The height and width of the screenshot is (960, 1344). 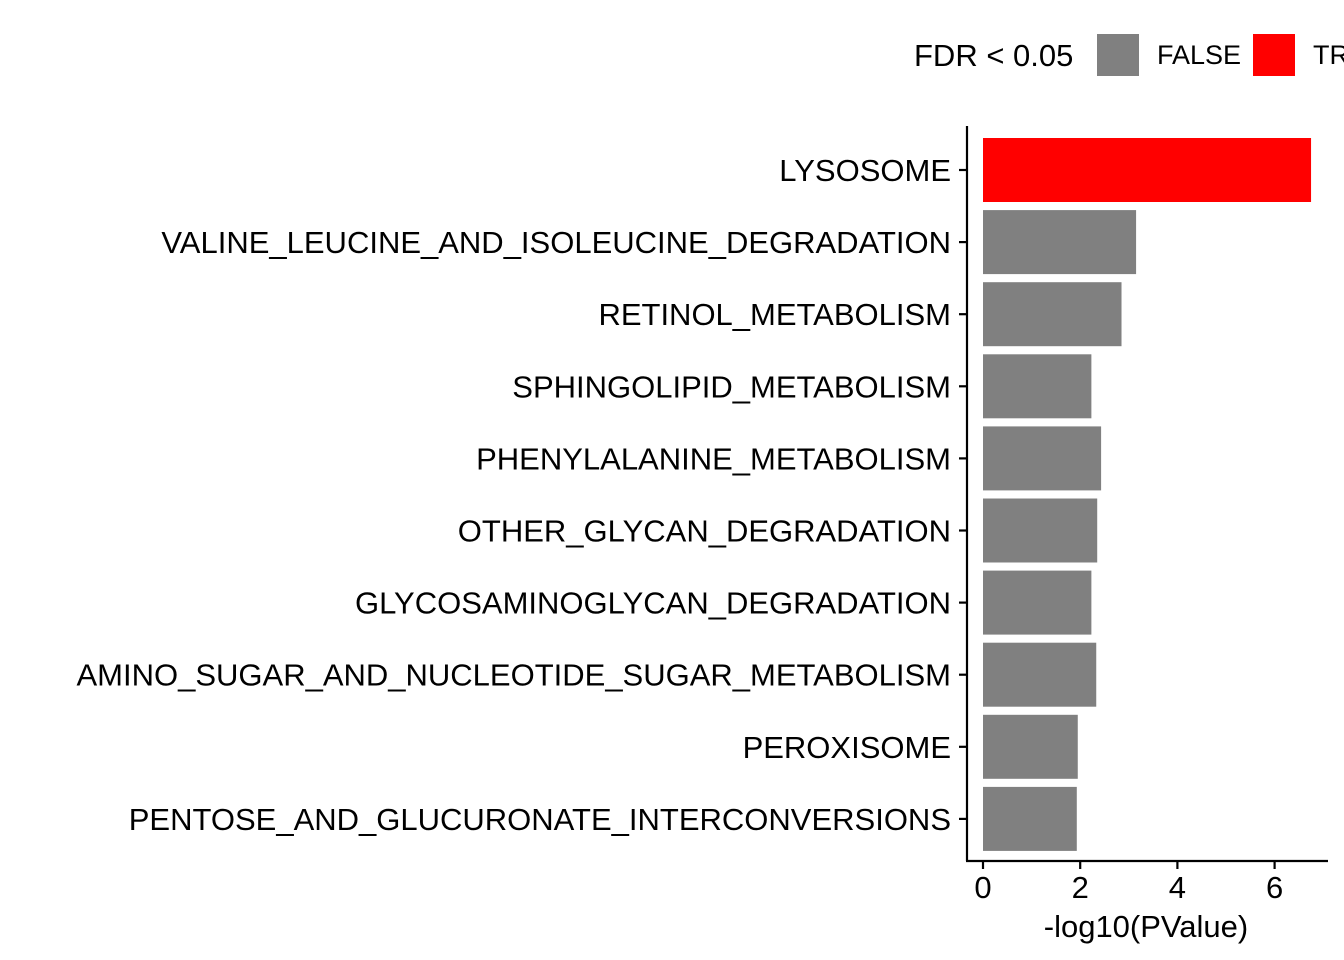 I want to click on y-tick-label: LYSOSOME, so click(x=865, y=170).